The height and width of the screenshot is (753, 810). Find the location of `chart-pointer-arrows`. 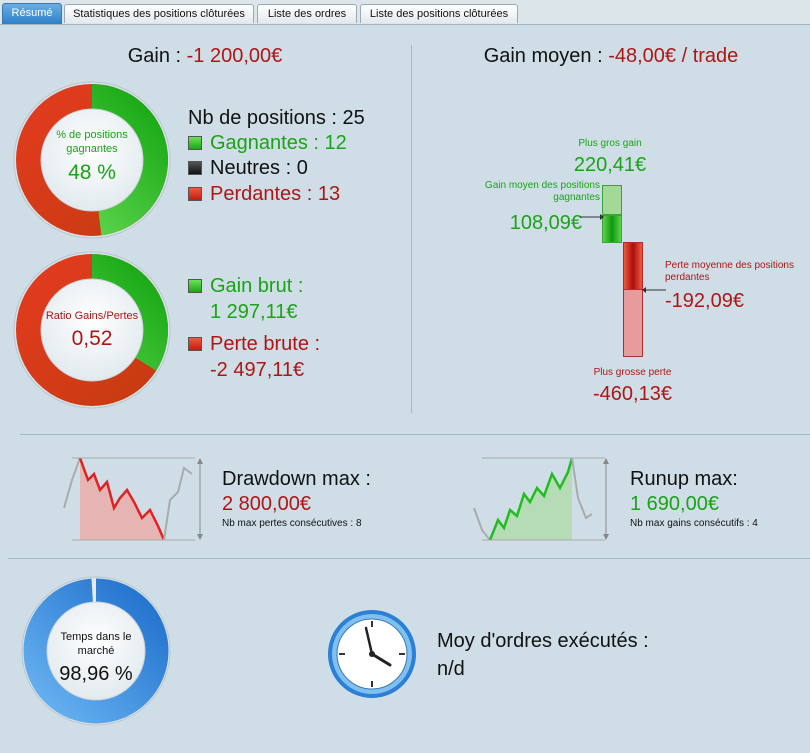

chart-pointer-arrows is located at coordinates (623, 253).